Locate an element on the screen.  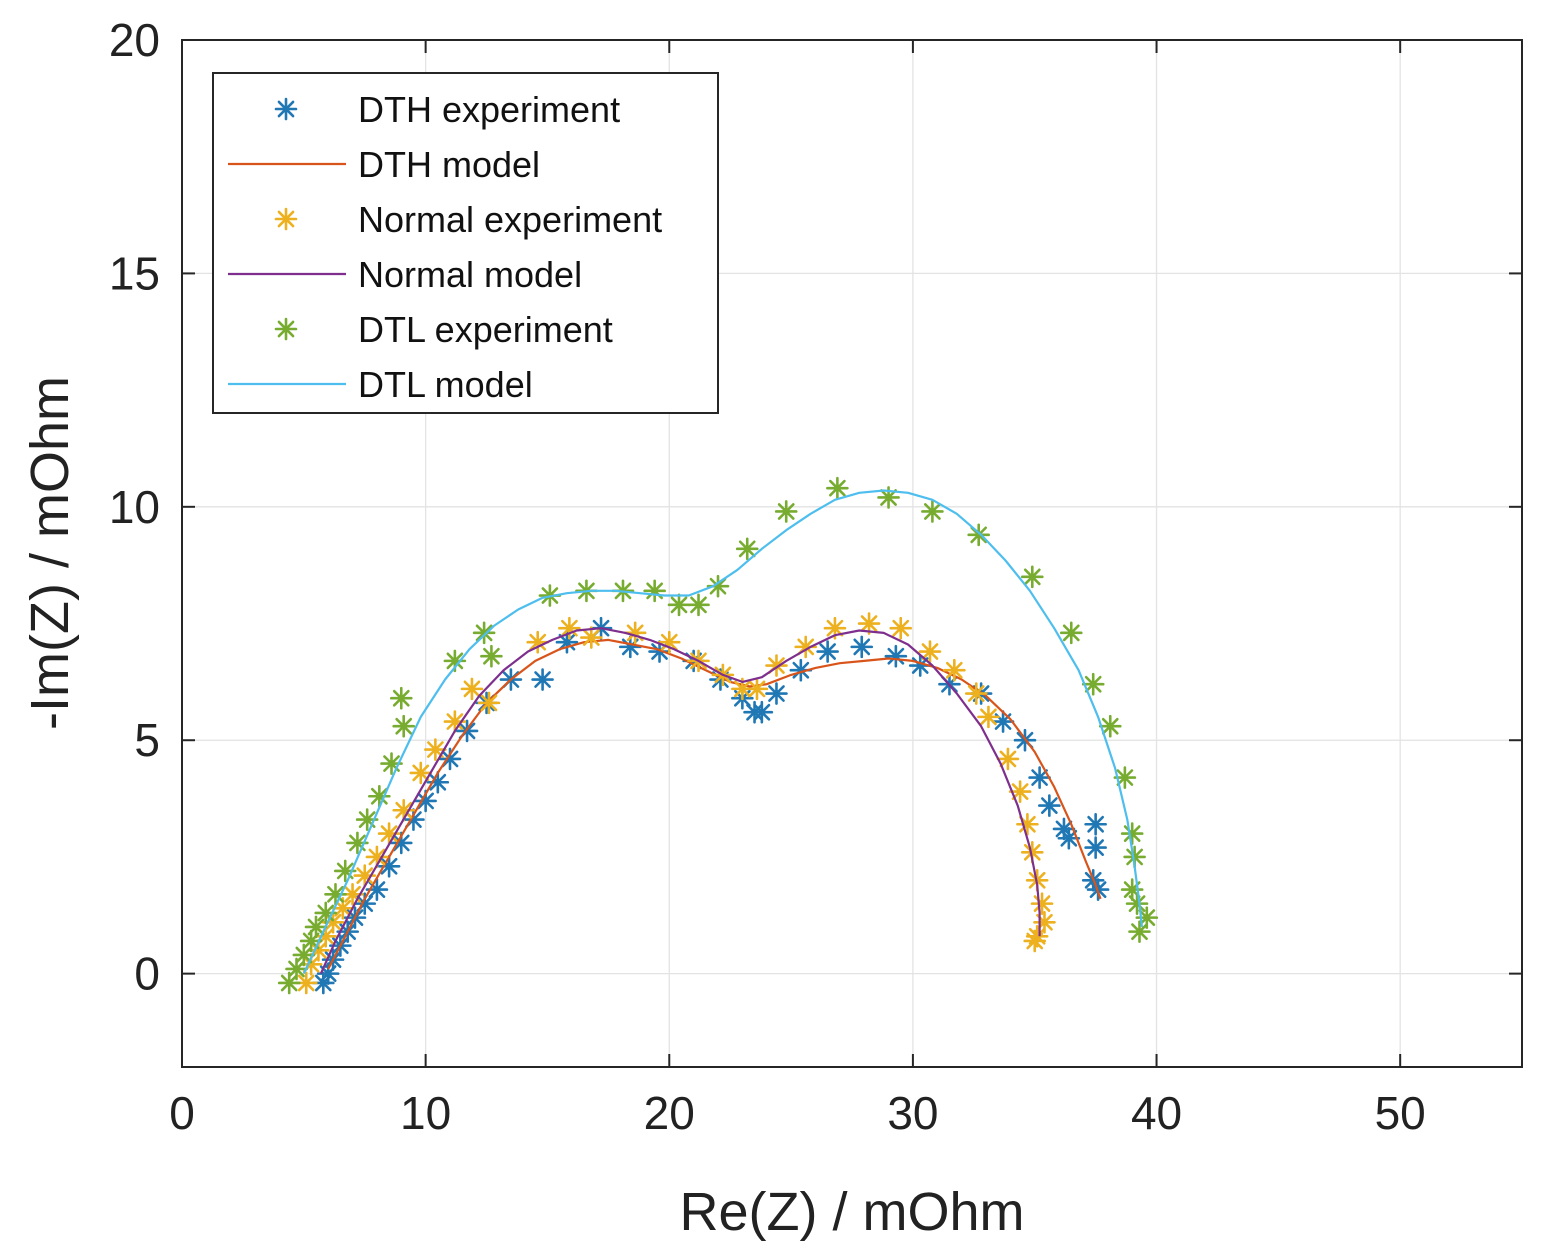
dth-model-line is located at coordinates (714, 804).